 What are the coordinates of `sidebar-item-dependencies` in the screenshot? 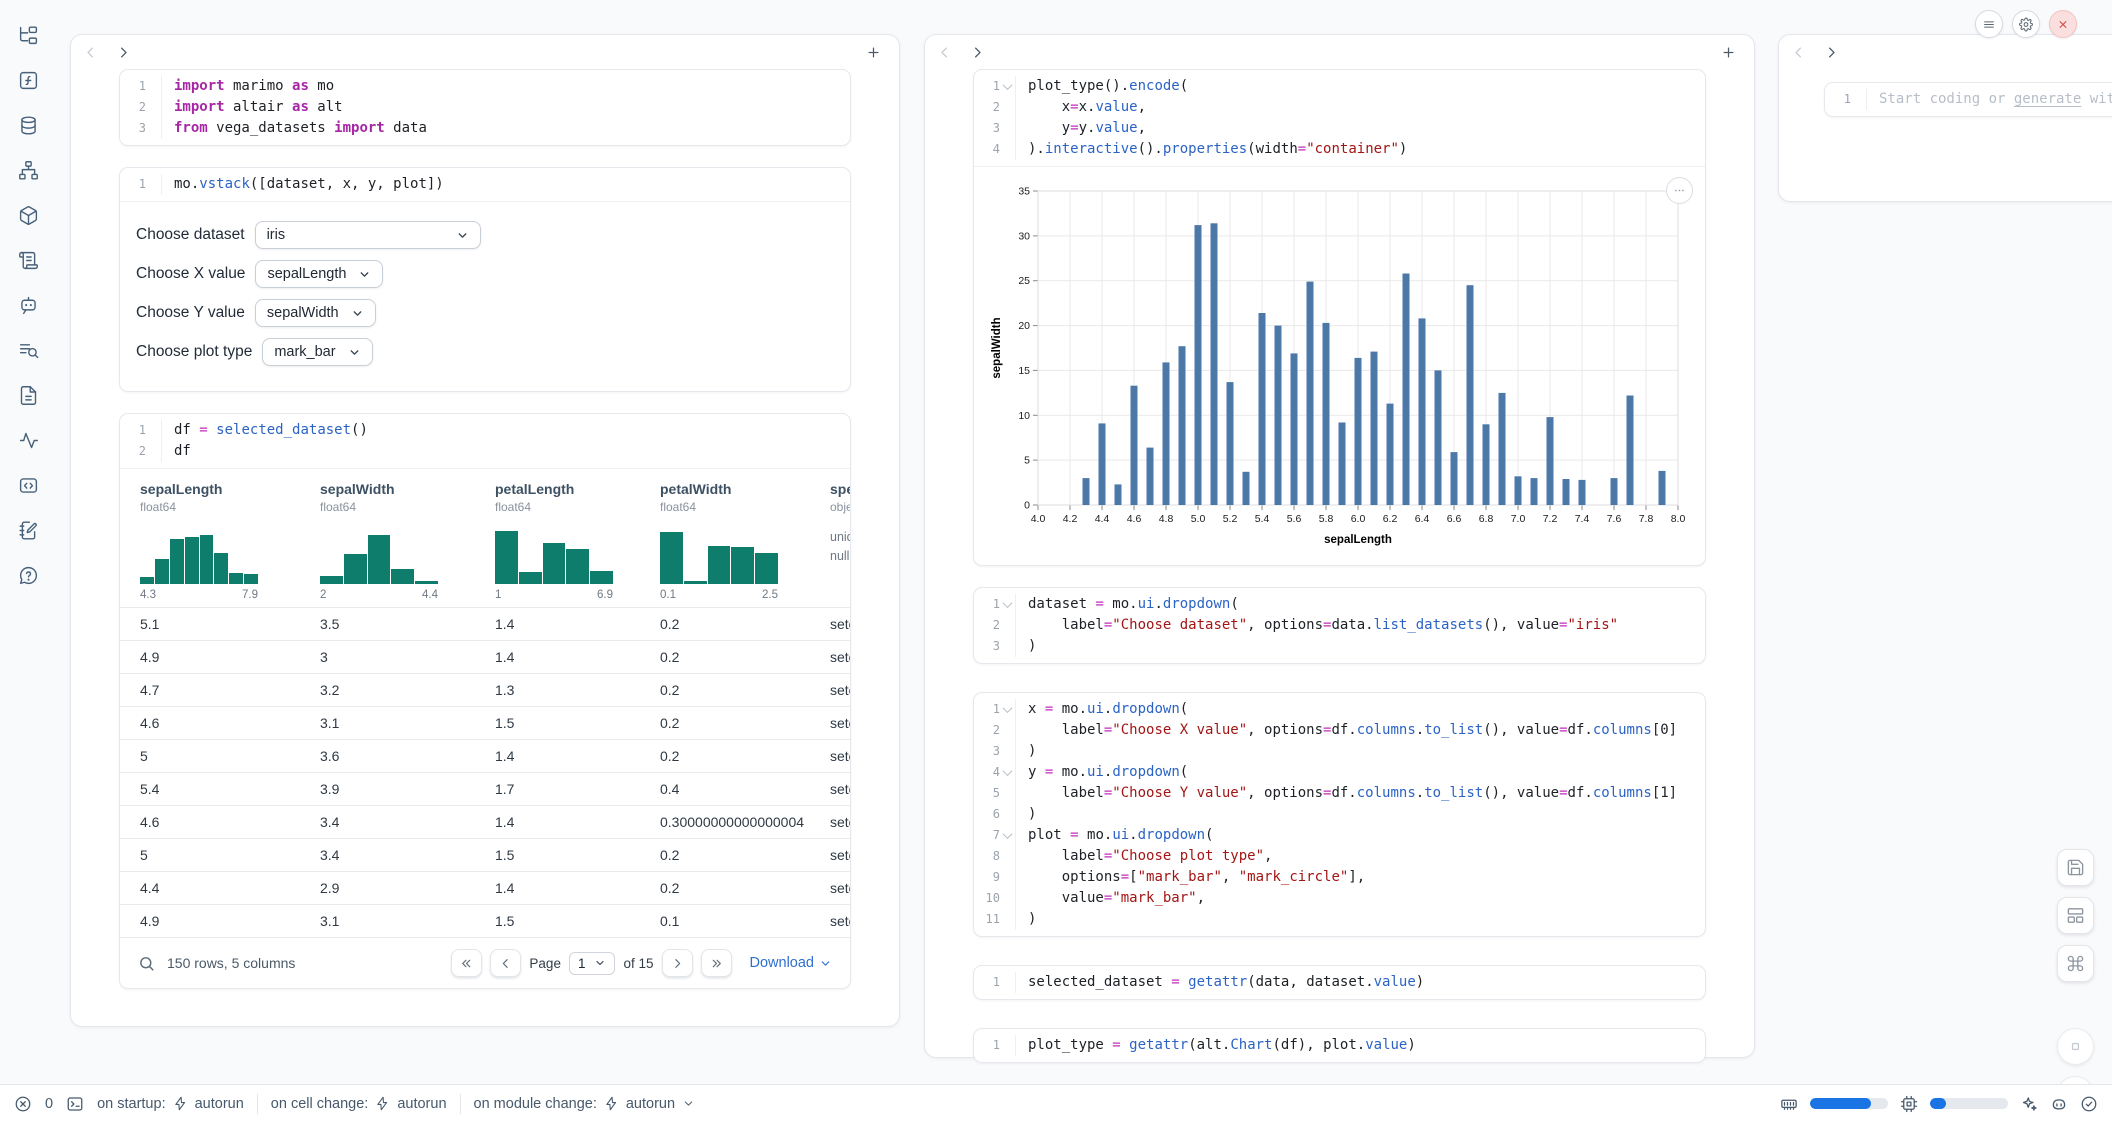 It's located at (28, 170).